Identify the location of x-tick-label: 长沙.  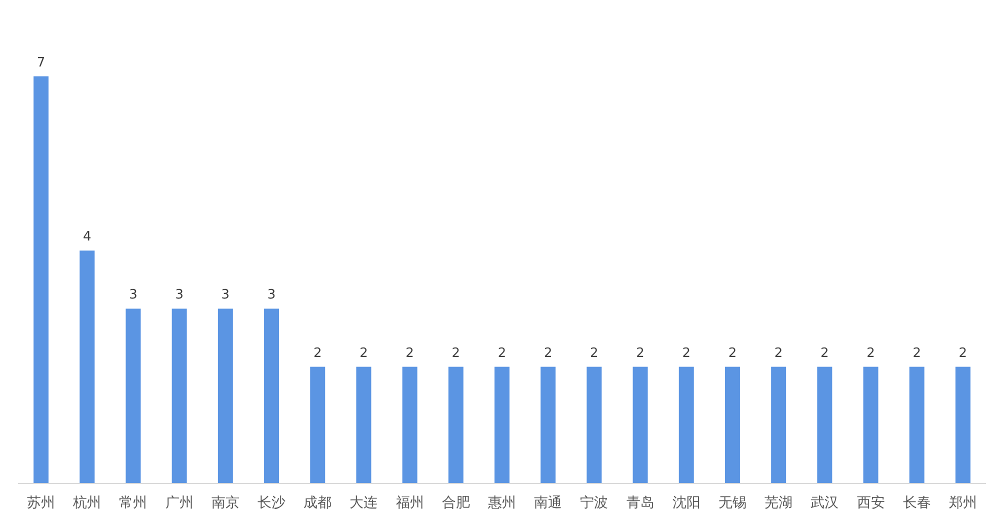
(272, 503).